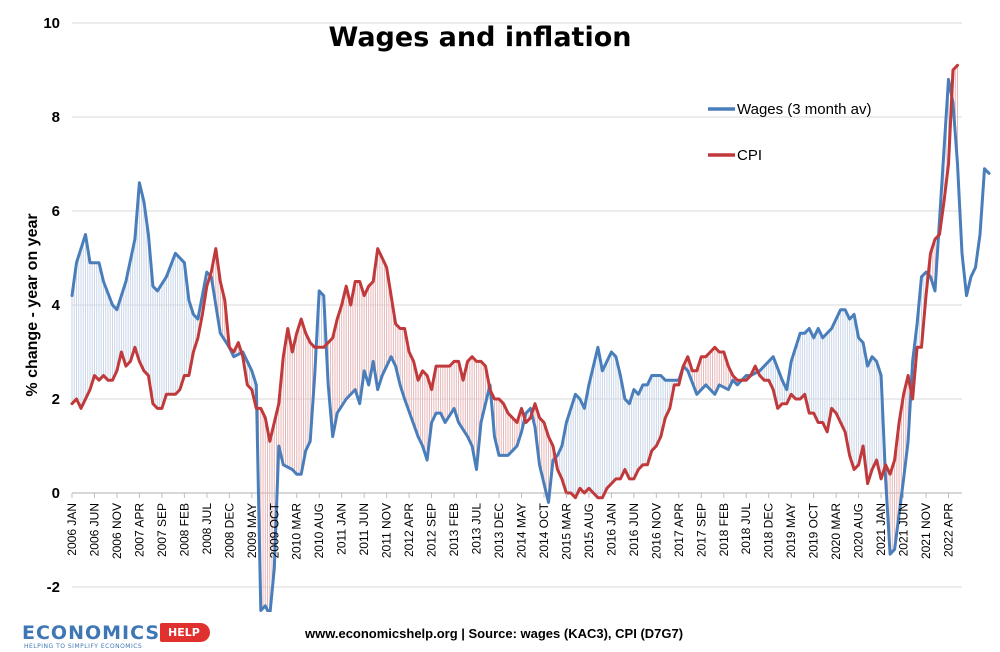  Describe the element at coordinates (56, 117) in the screenshot. I see `y-tick-label: 8` at that location.